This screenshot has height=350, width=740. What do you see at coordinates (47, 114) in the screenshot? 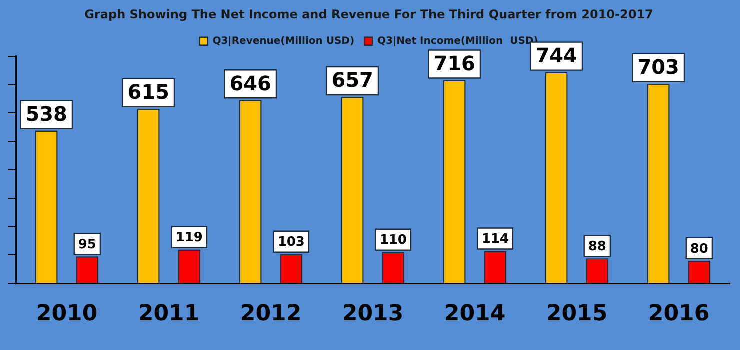
I see `data-label: 538` at bounding box center [47, 114].